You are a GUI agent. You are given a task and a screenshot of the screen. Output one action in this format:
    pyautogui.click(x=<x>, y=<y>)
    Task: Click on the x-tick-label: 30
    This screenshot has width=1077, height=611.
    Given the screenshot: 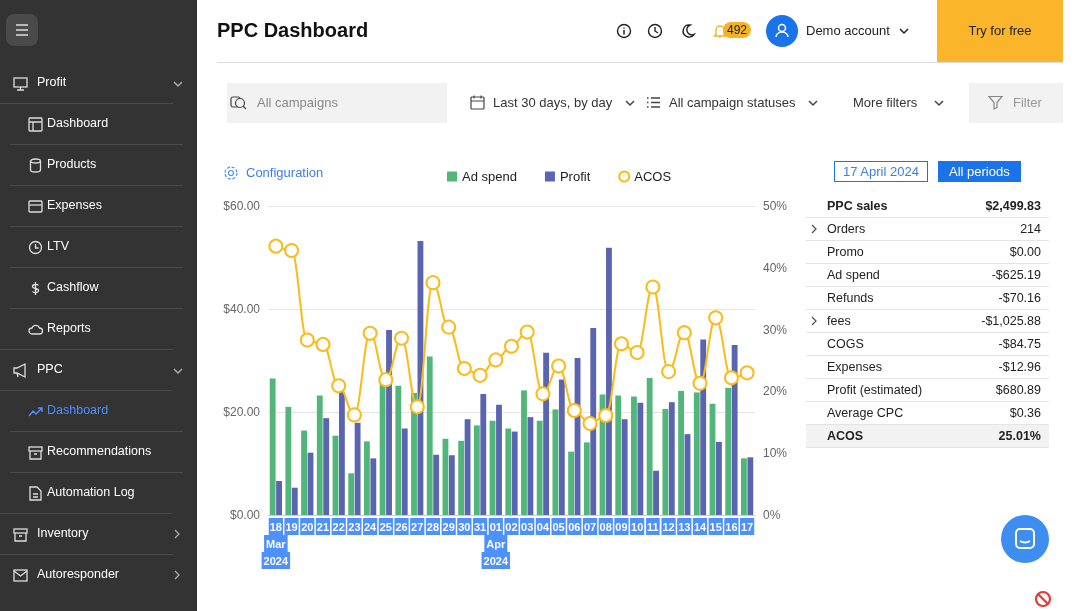 What is the action you would take?
    pyautogui.click(x=464, y=526)
    